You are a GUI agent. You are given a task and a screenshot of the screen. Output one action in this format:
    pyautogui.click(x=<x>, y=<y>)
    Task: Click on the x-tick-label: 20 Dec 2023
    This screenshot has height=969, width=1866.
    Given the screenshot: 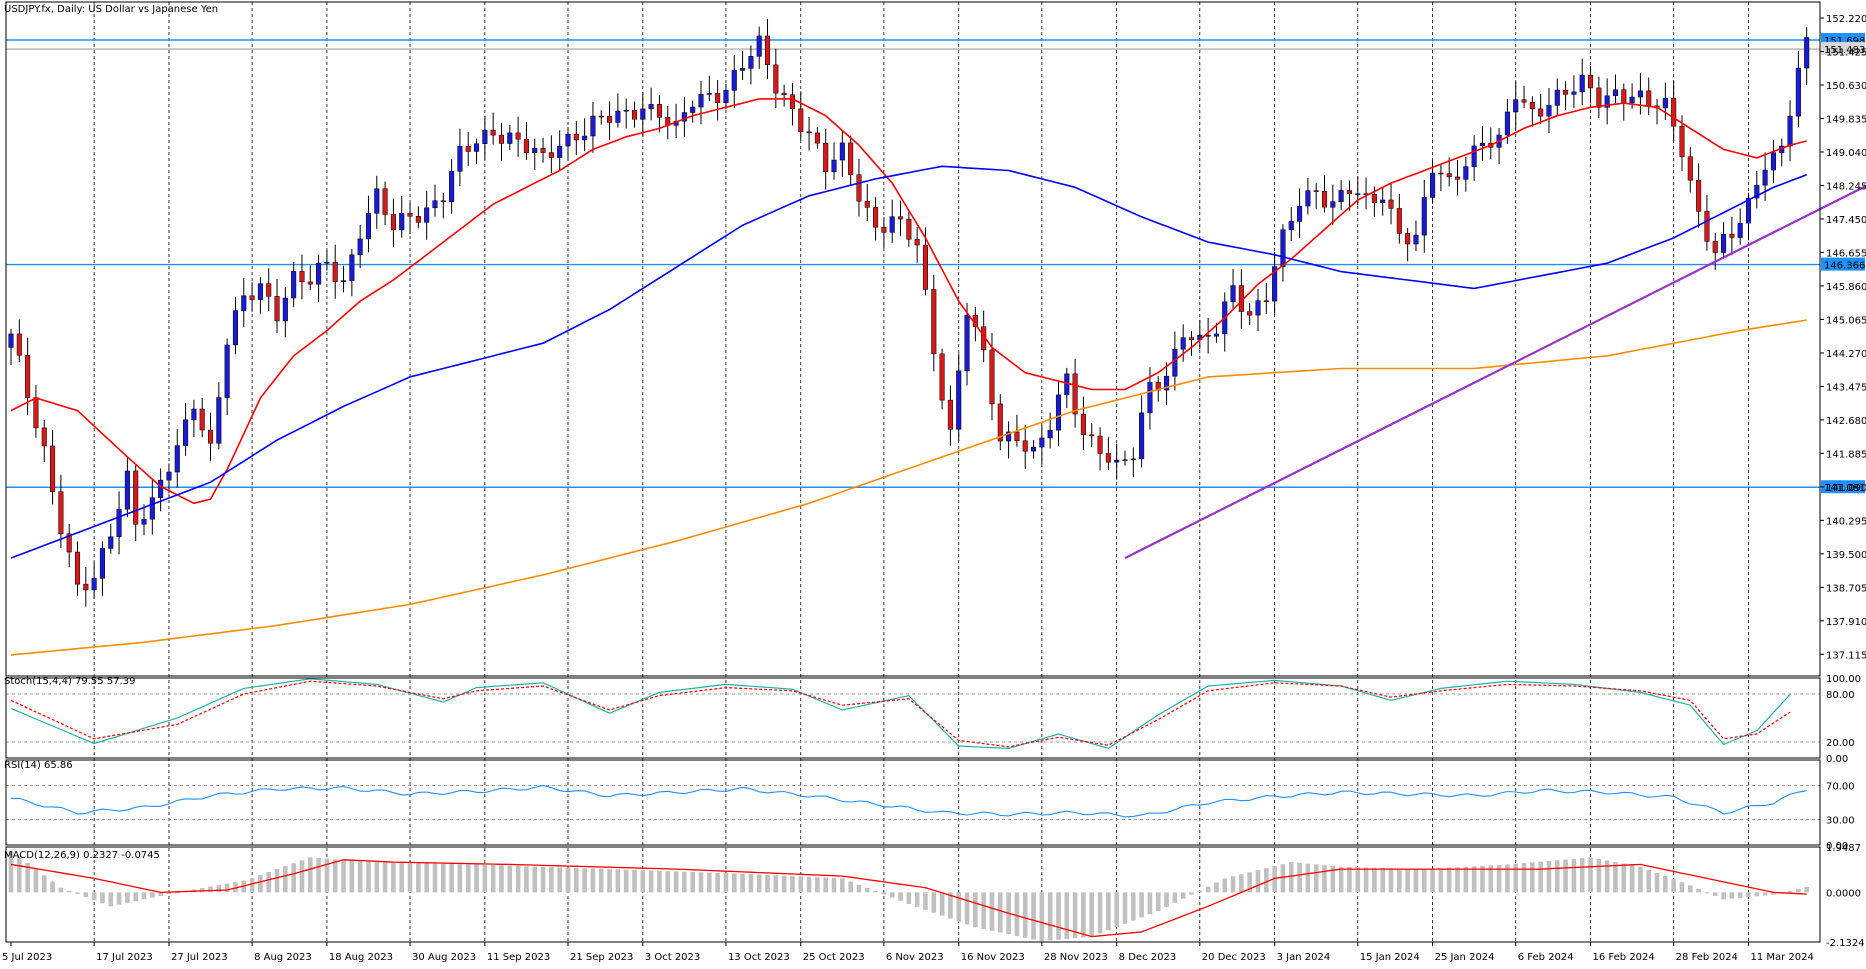 What is the action you would take?
    pyautogui.click(x=1234, y=957)
    